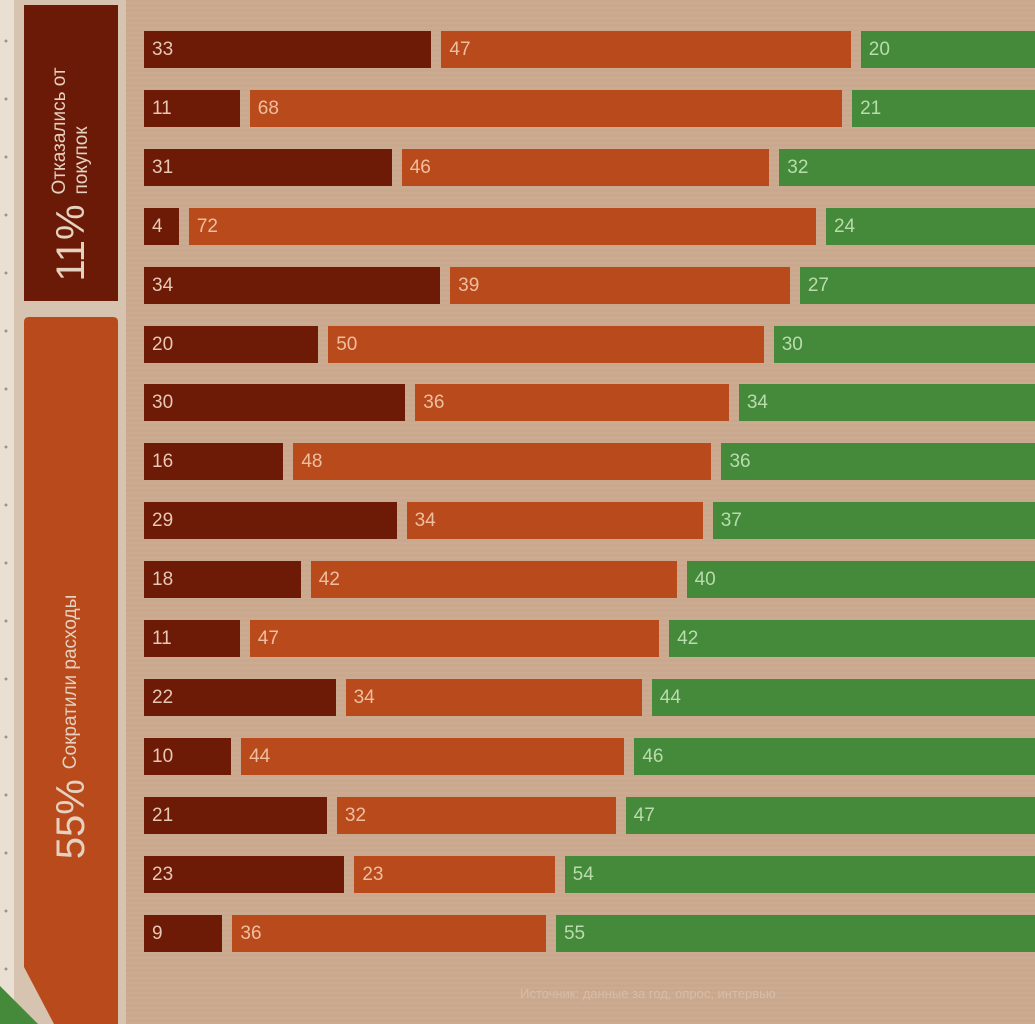 The height and width of the screenshot is (1024, 1035). I want to click on cut-text: Сократили расходы, so click(71, 682).